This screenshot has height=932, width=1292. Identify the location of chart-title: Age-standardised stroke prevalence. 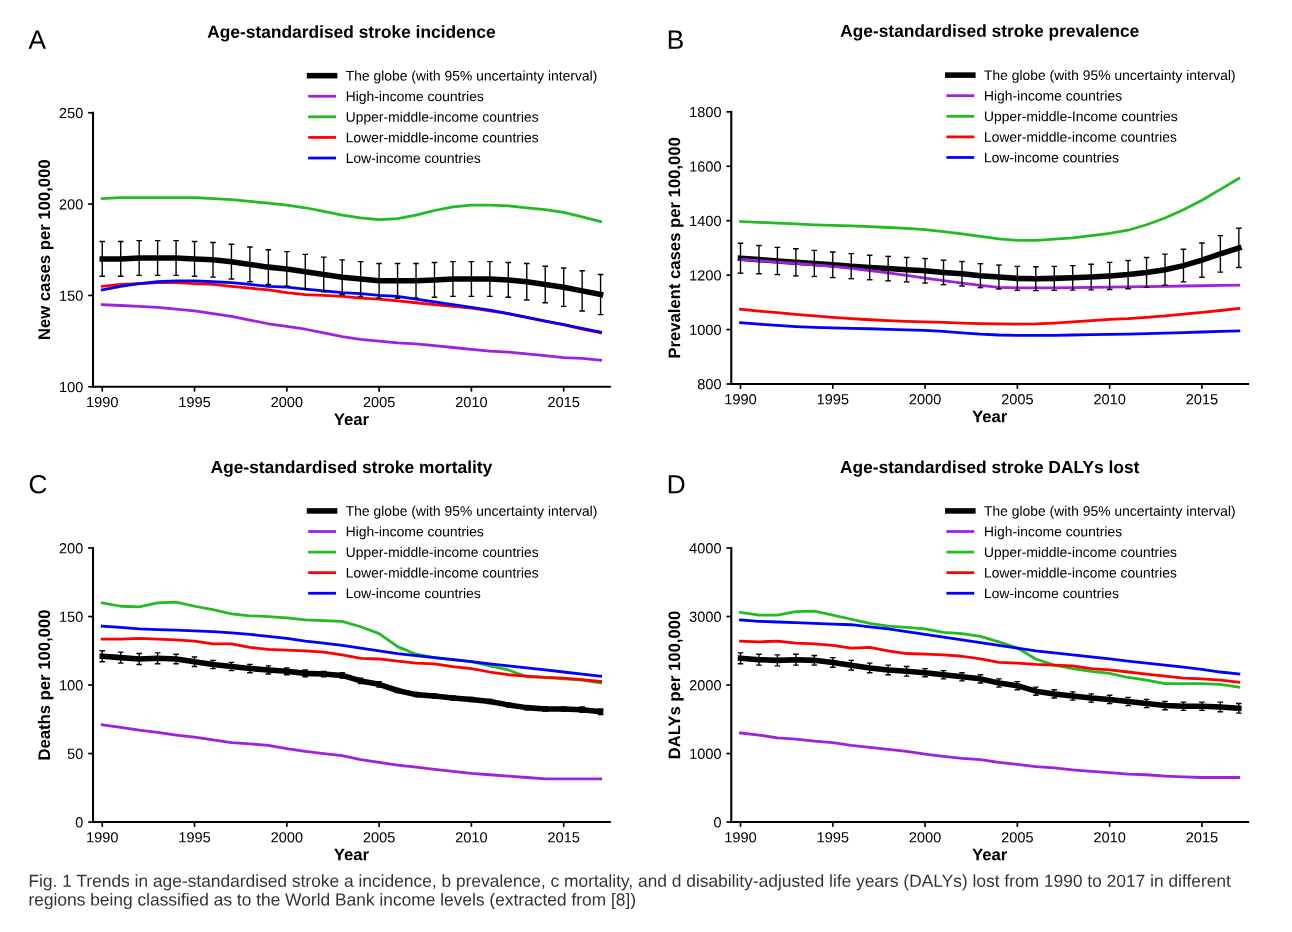
(989, 32).